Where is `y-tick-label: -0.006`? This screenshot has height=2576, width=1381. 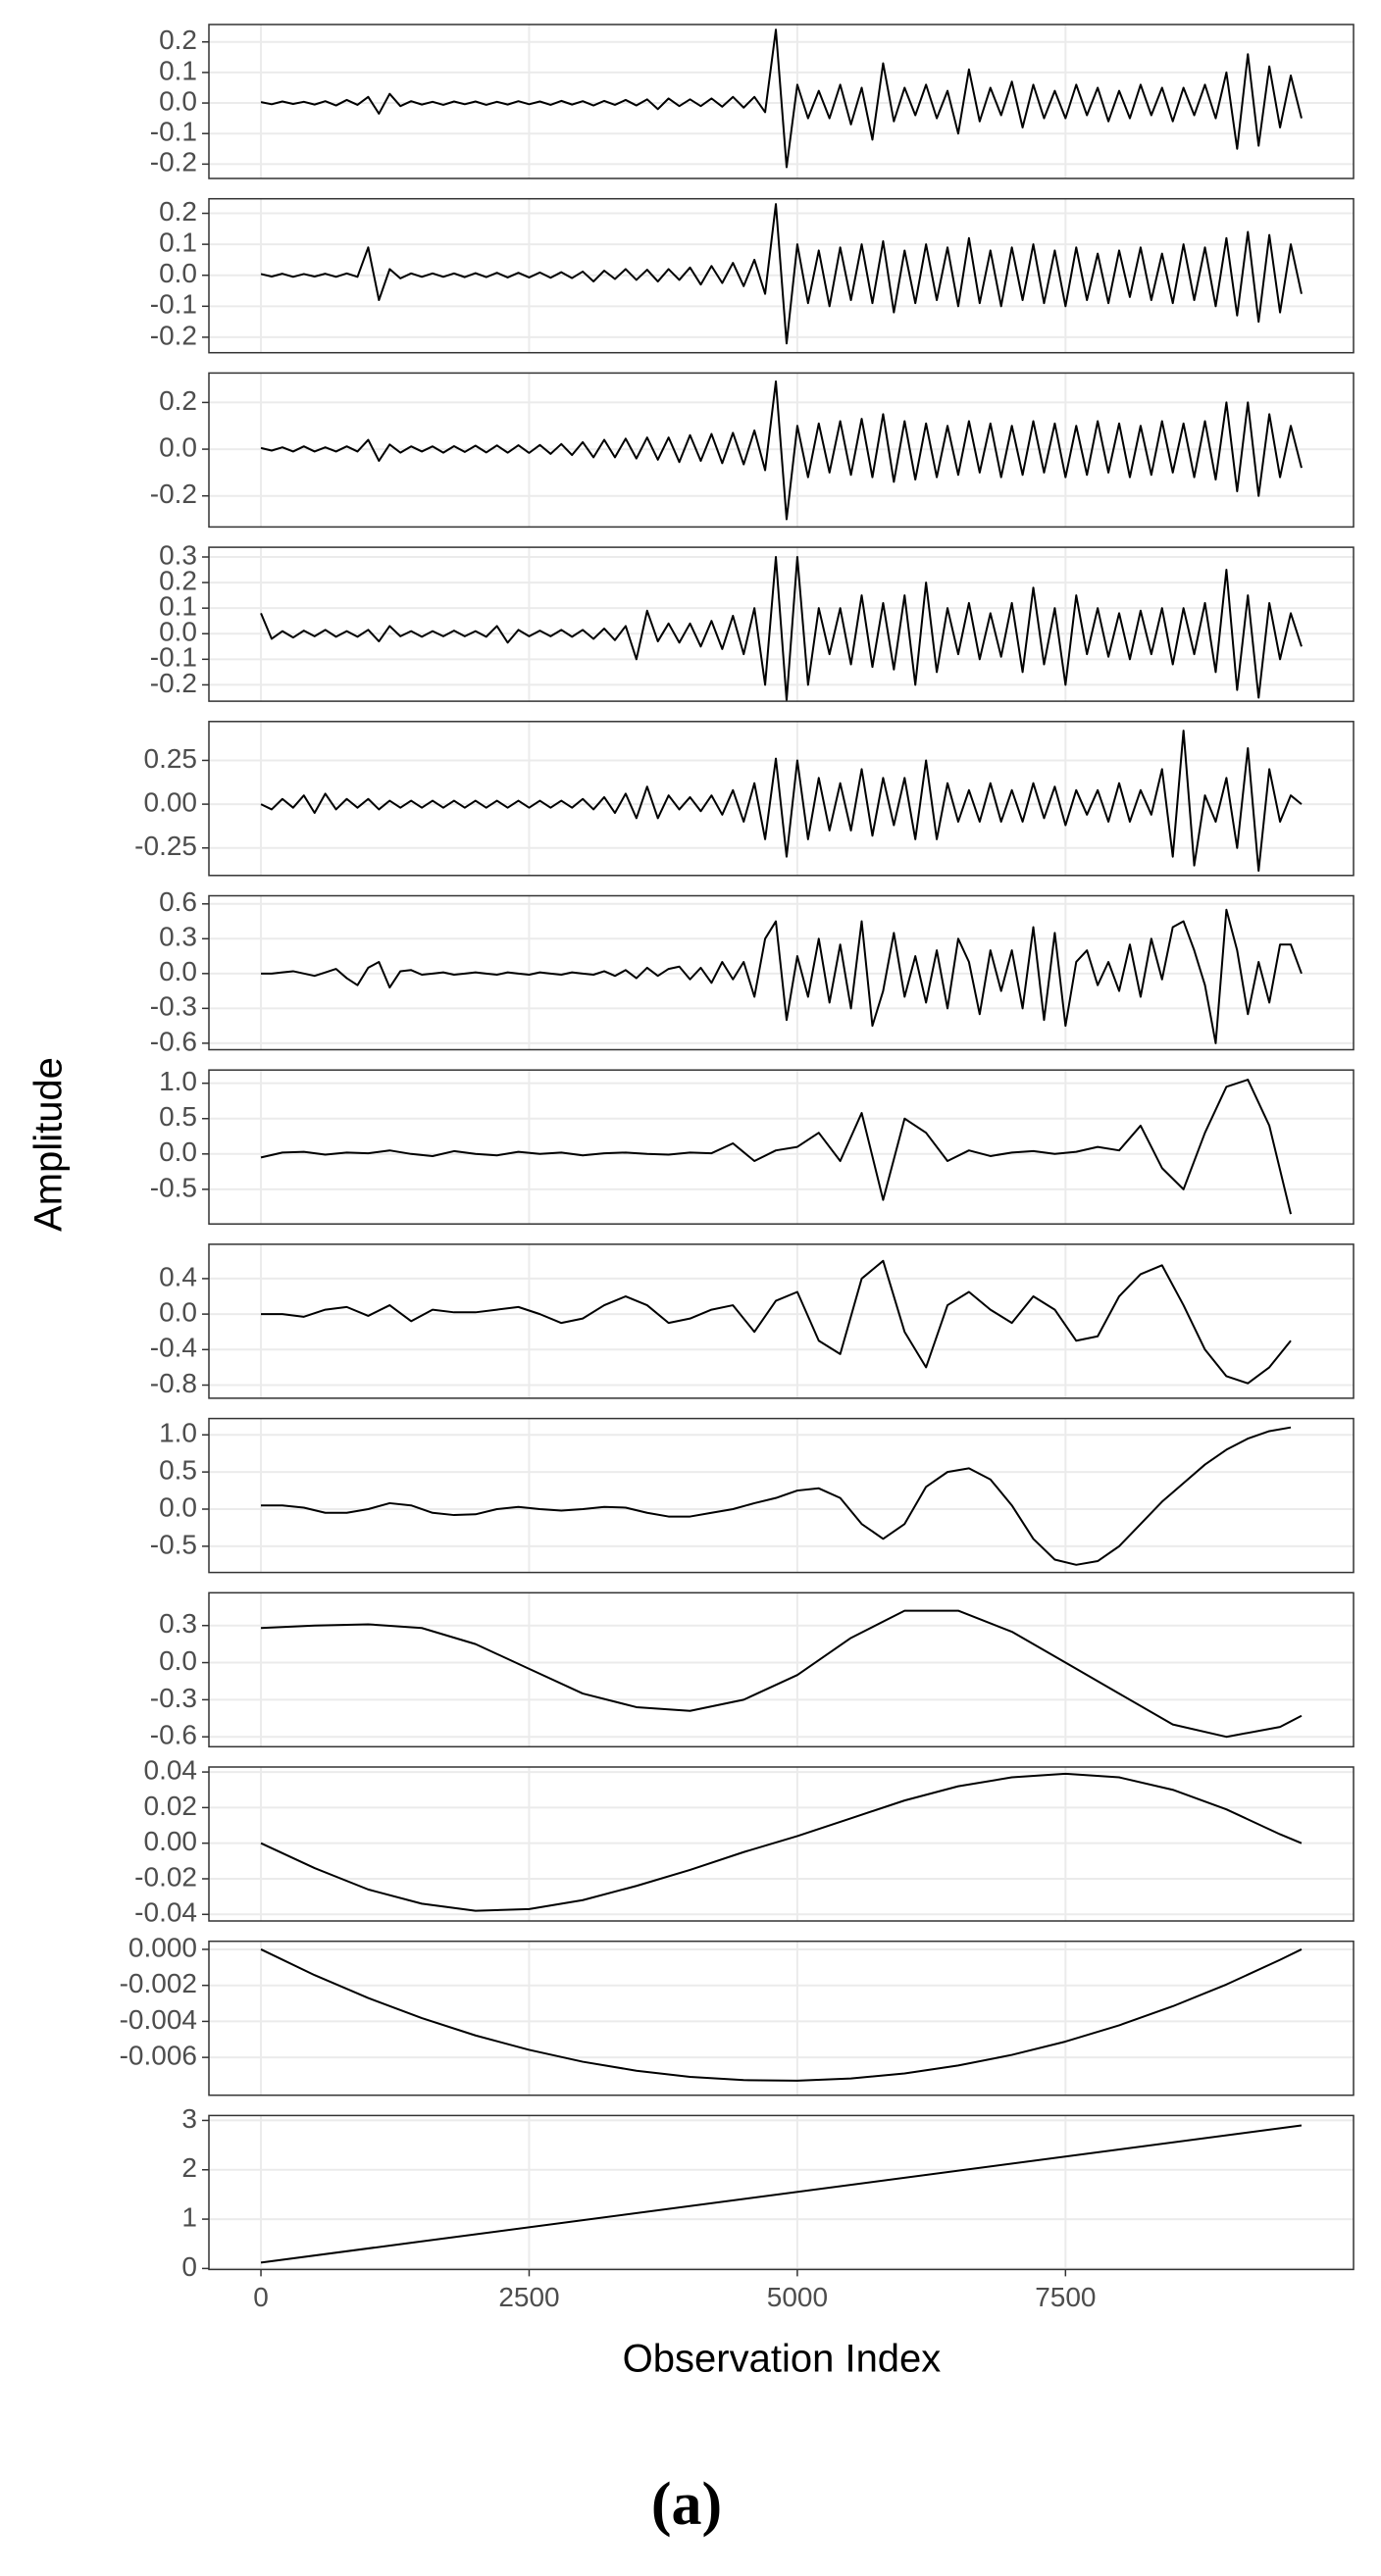
y-tick-label: -0.006 is located at coordinates (158, 2056).